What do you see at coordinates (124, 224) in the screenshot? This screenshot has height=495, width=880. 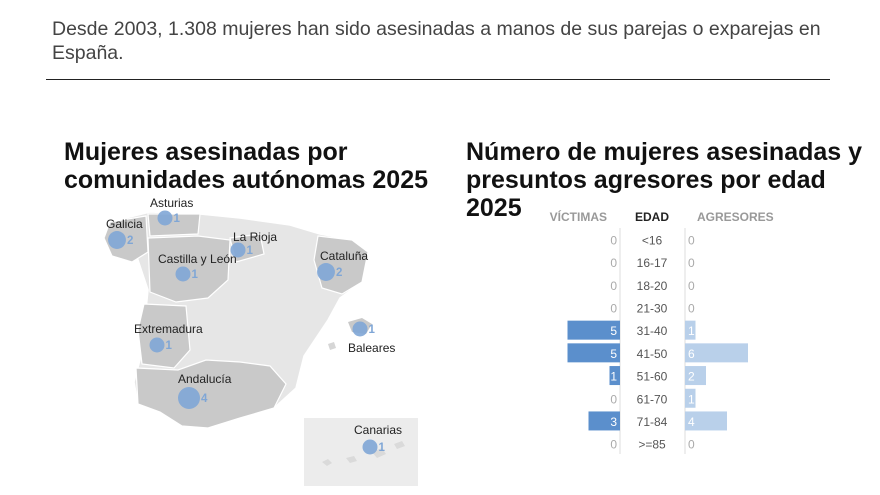 I see `label-galicia: Galicia` at bounding box center [124, 224].